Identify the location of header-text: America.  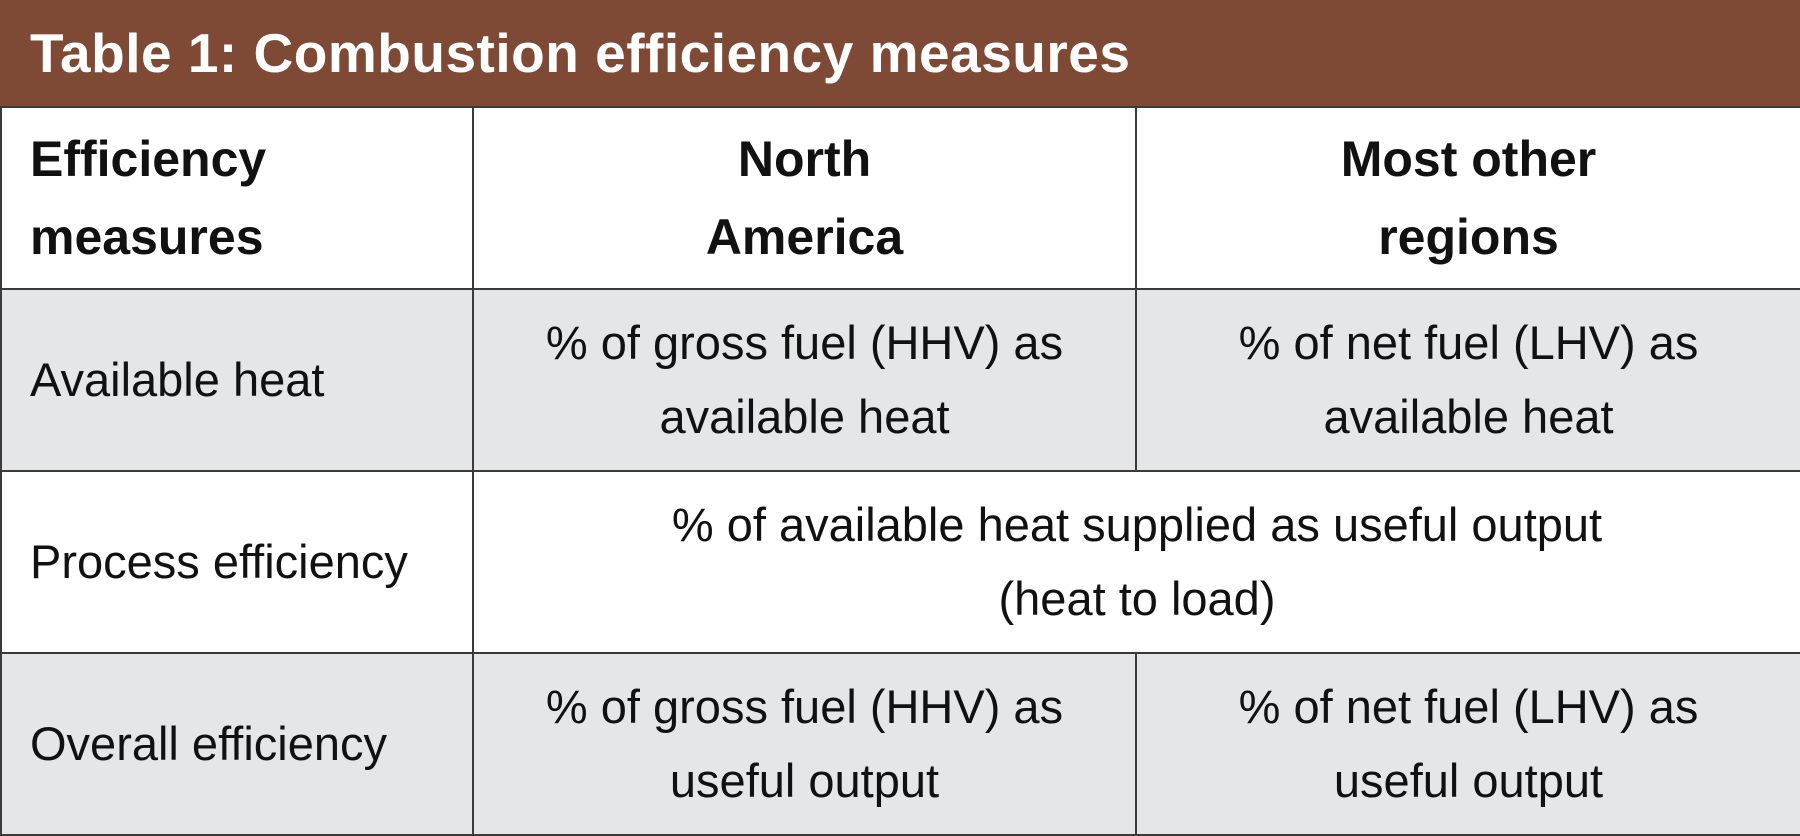
(804, 237).